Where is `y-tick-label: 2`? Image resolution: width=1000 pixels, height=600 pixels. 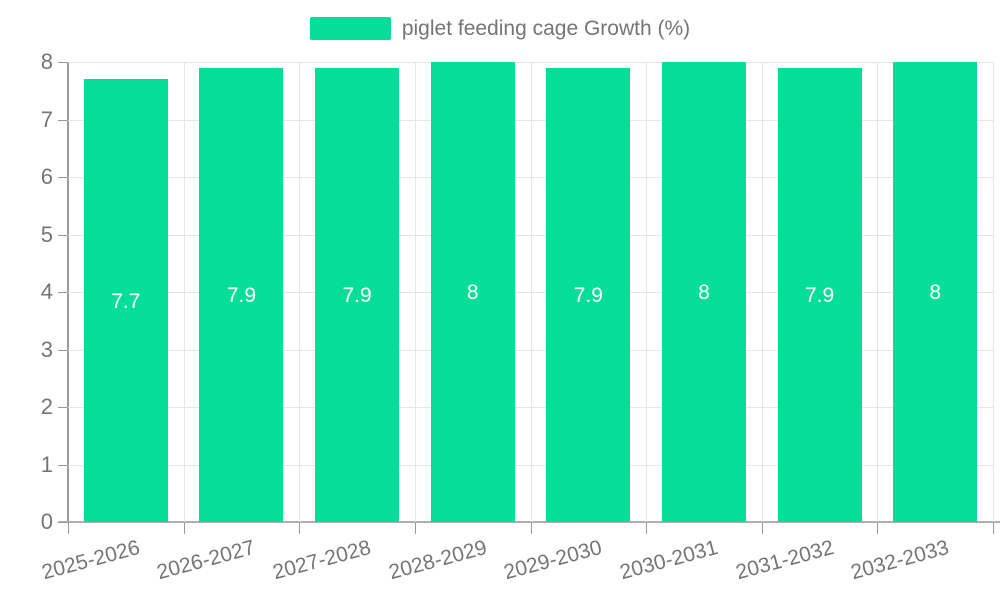 y-tick-label: 2 is located at coordinates (46, 406).